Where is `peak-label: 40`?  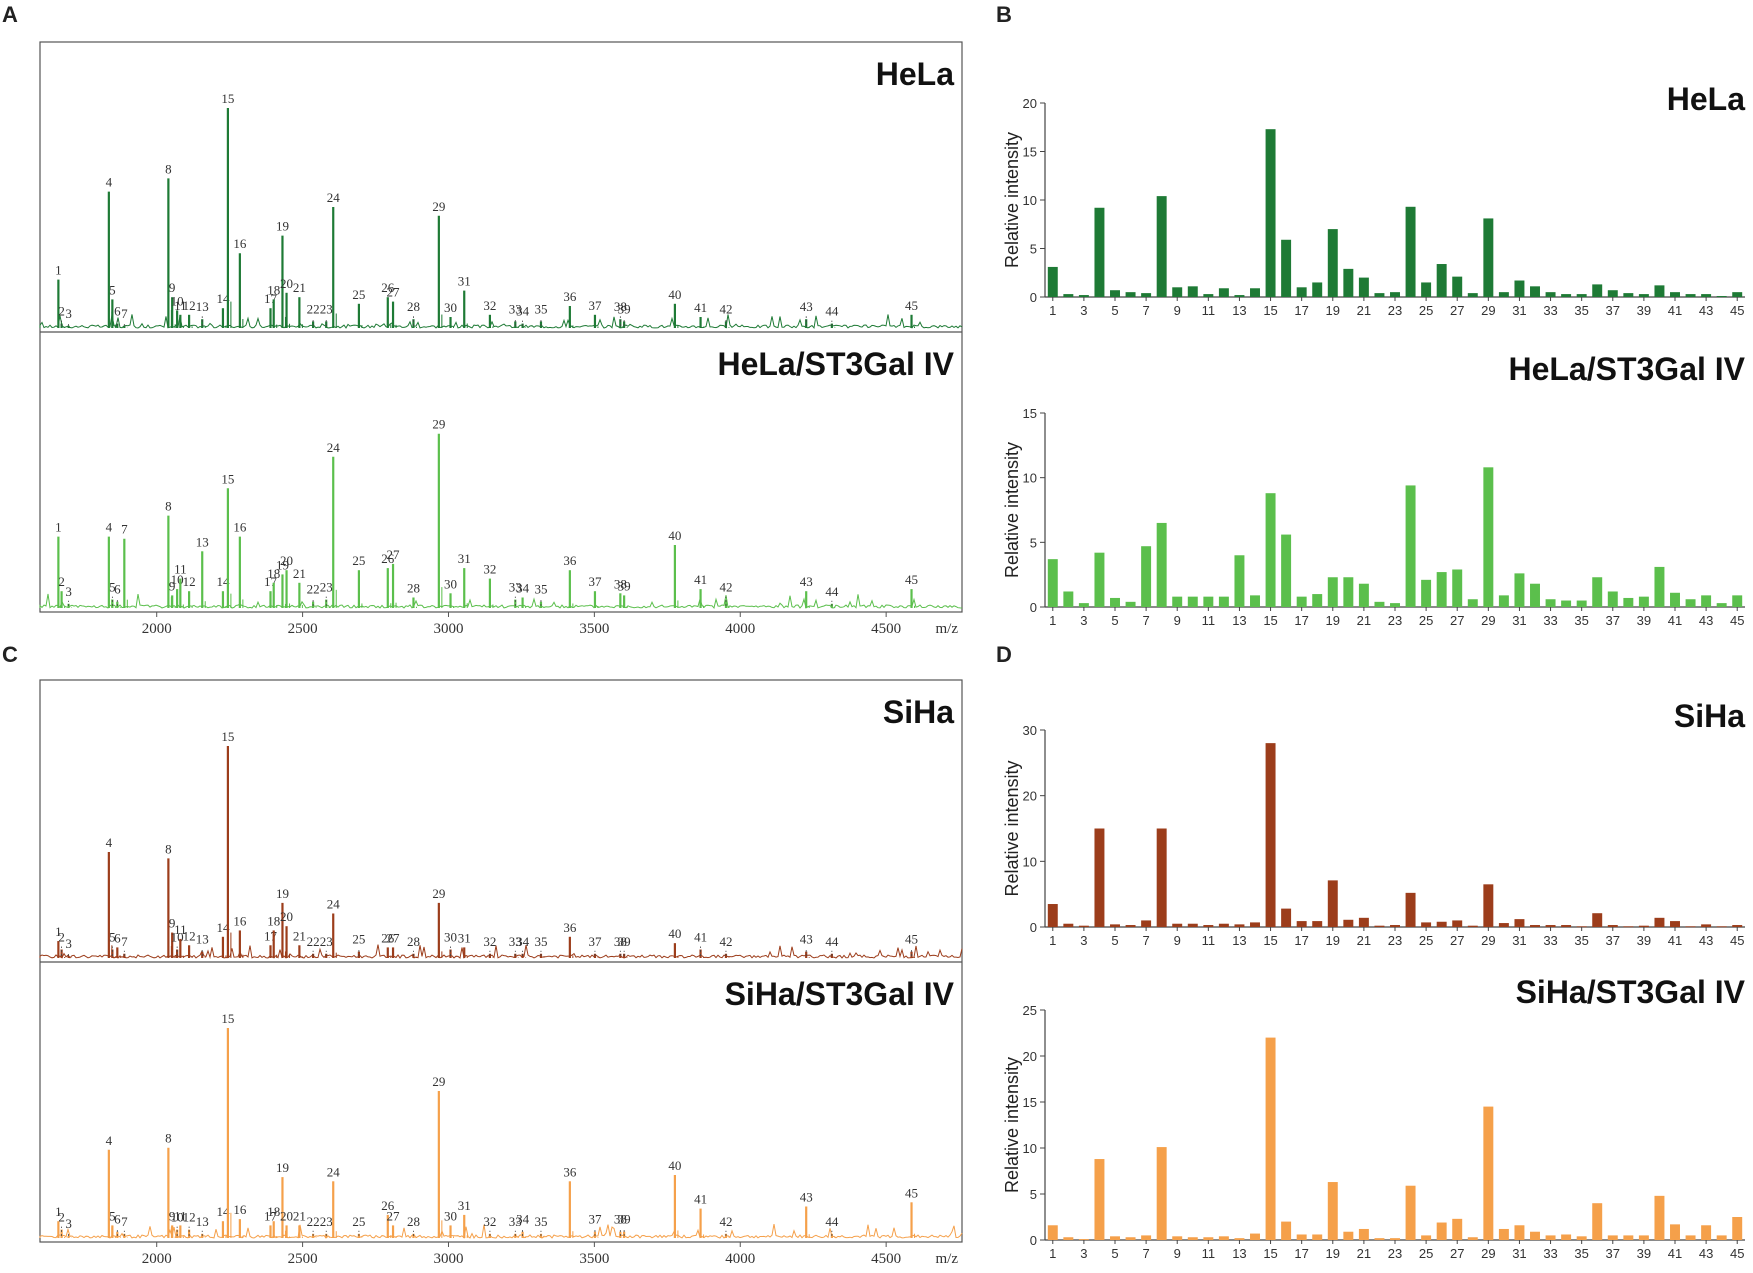
peak-label: 40 is located at coordinates (674, 933).